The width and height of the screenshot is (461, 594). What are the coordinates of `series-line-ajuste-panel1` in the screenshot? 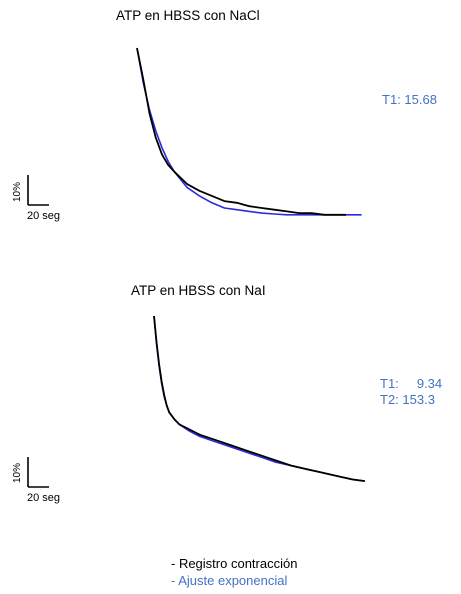 It's located at (249, 131).